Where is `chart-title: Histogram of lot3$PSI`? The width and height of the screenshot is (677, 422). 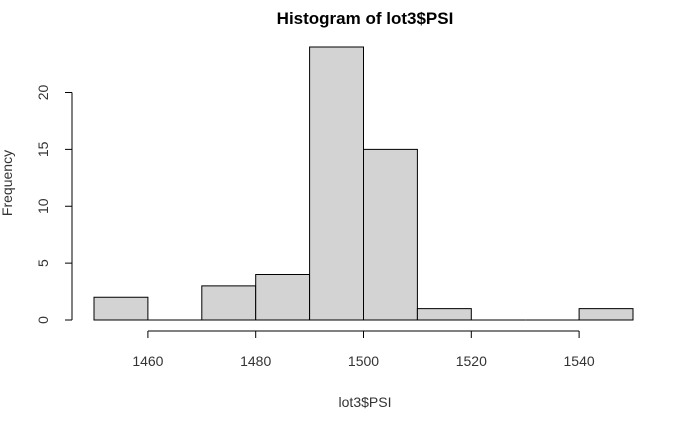 chart-title: Histogram of lot3$PSI is located at coordinates (365, 18).